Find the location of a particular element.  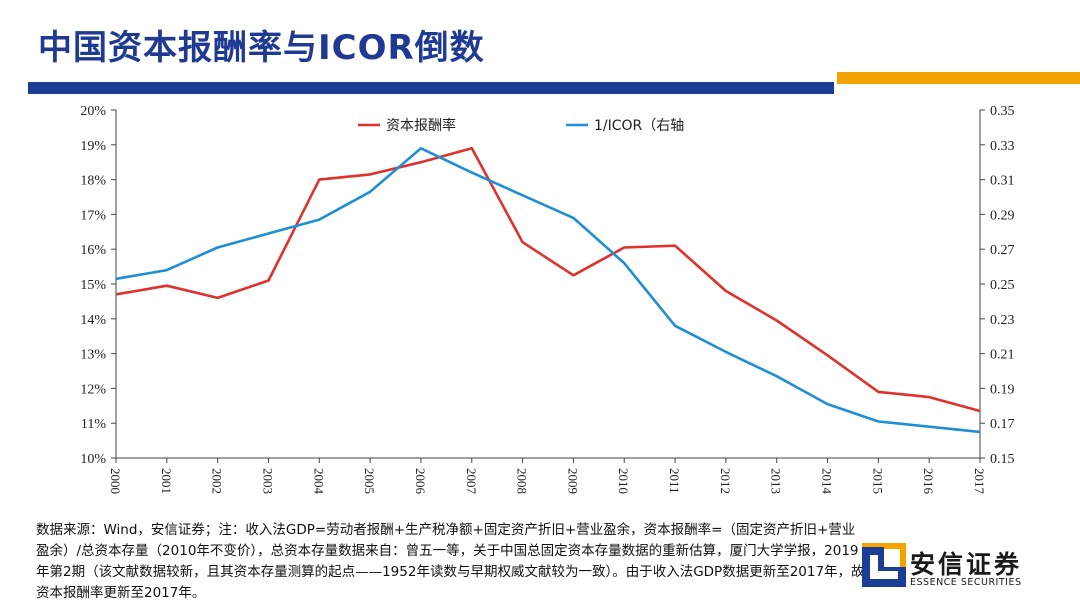

logo-mark-icon is located at coordinates (884, 565).